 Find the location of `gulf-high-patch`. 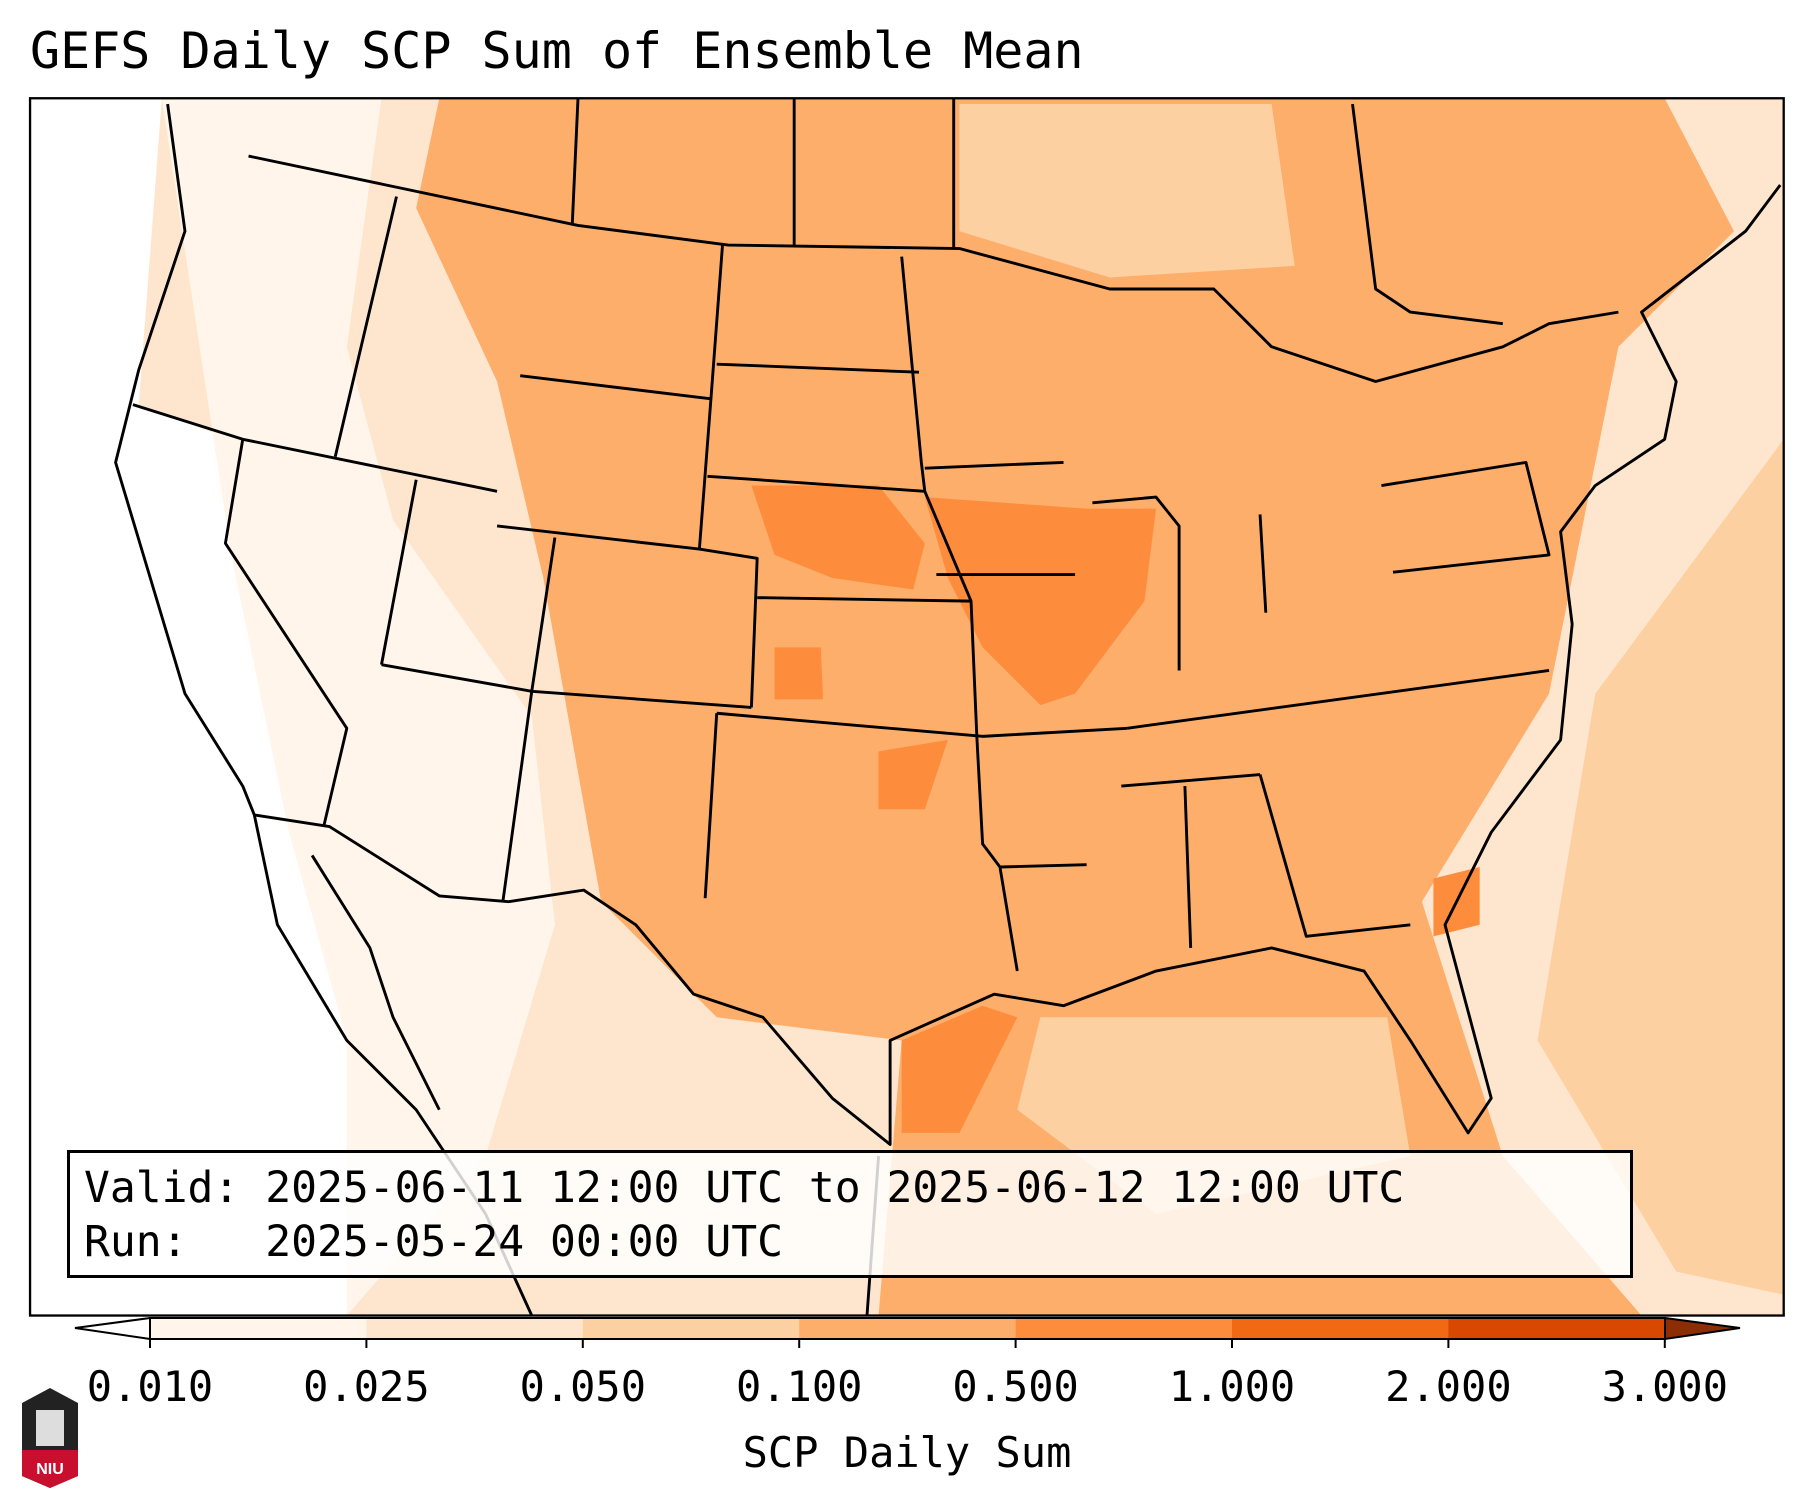

gulf-high-patch is located at coordinates (959, 1069).